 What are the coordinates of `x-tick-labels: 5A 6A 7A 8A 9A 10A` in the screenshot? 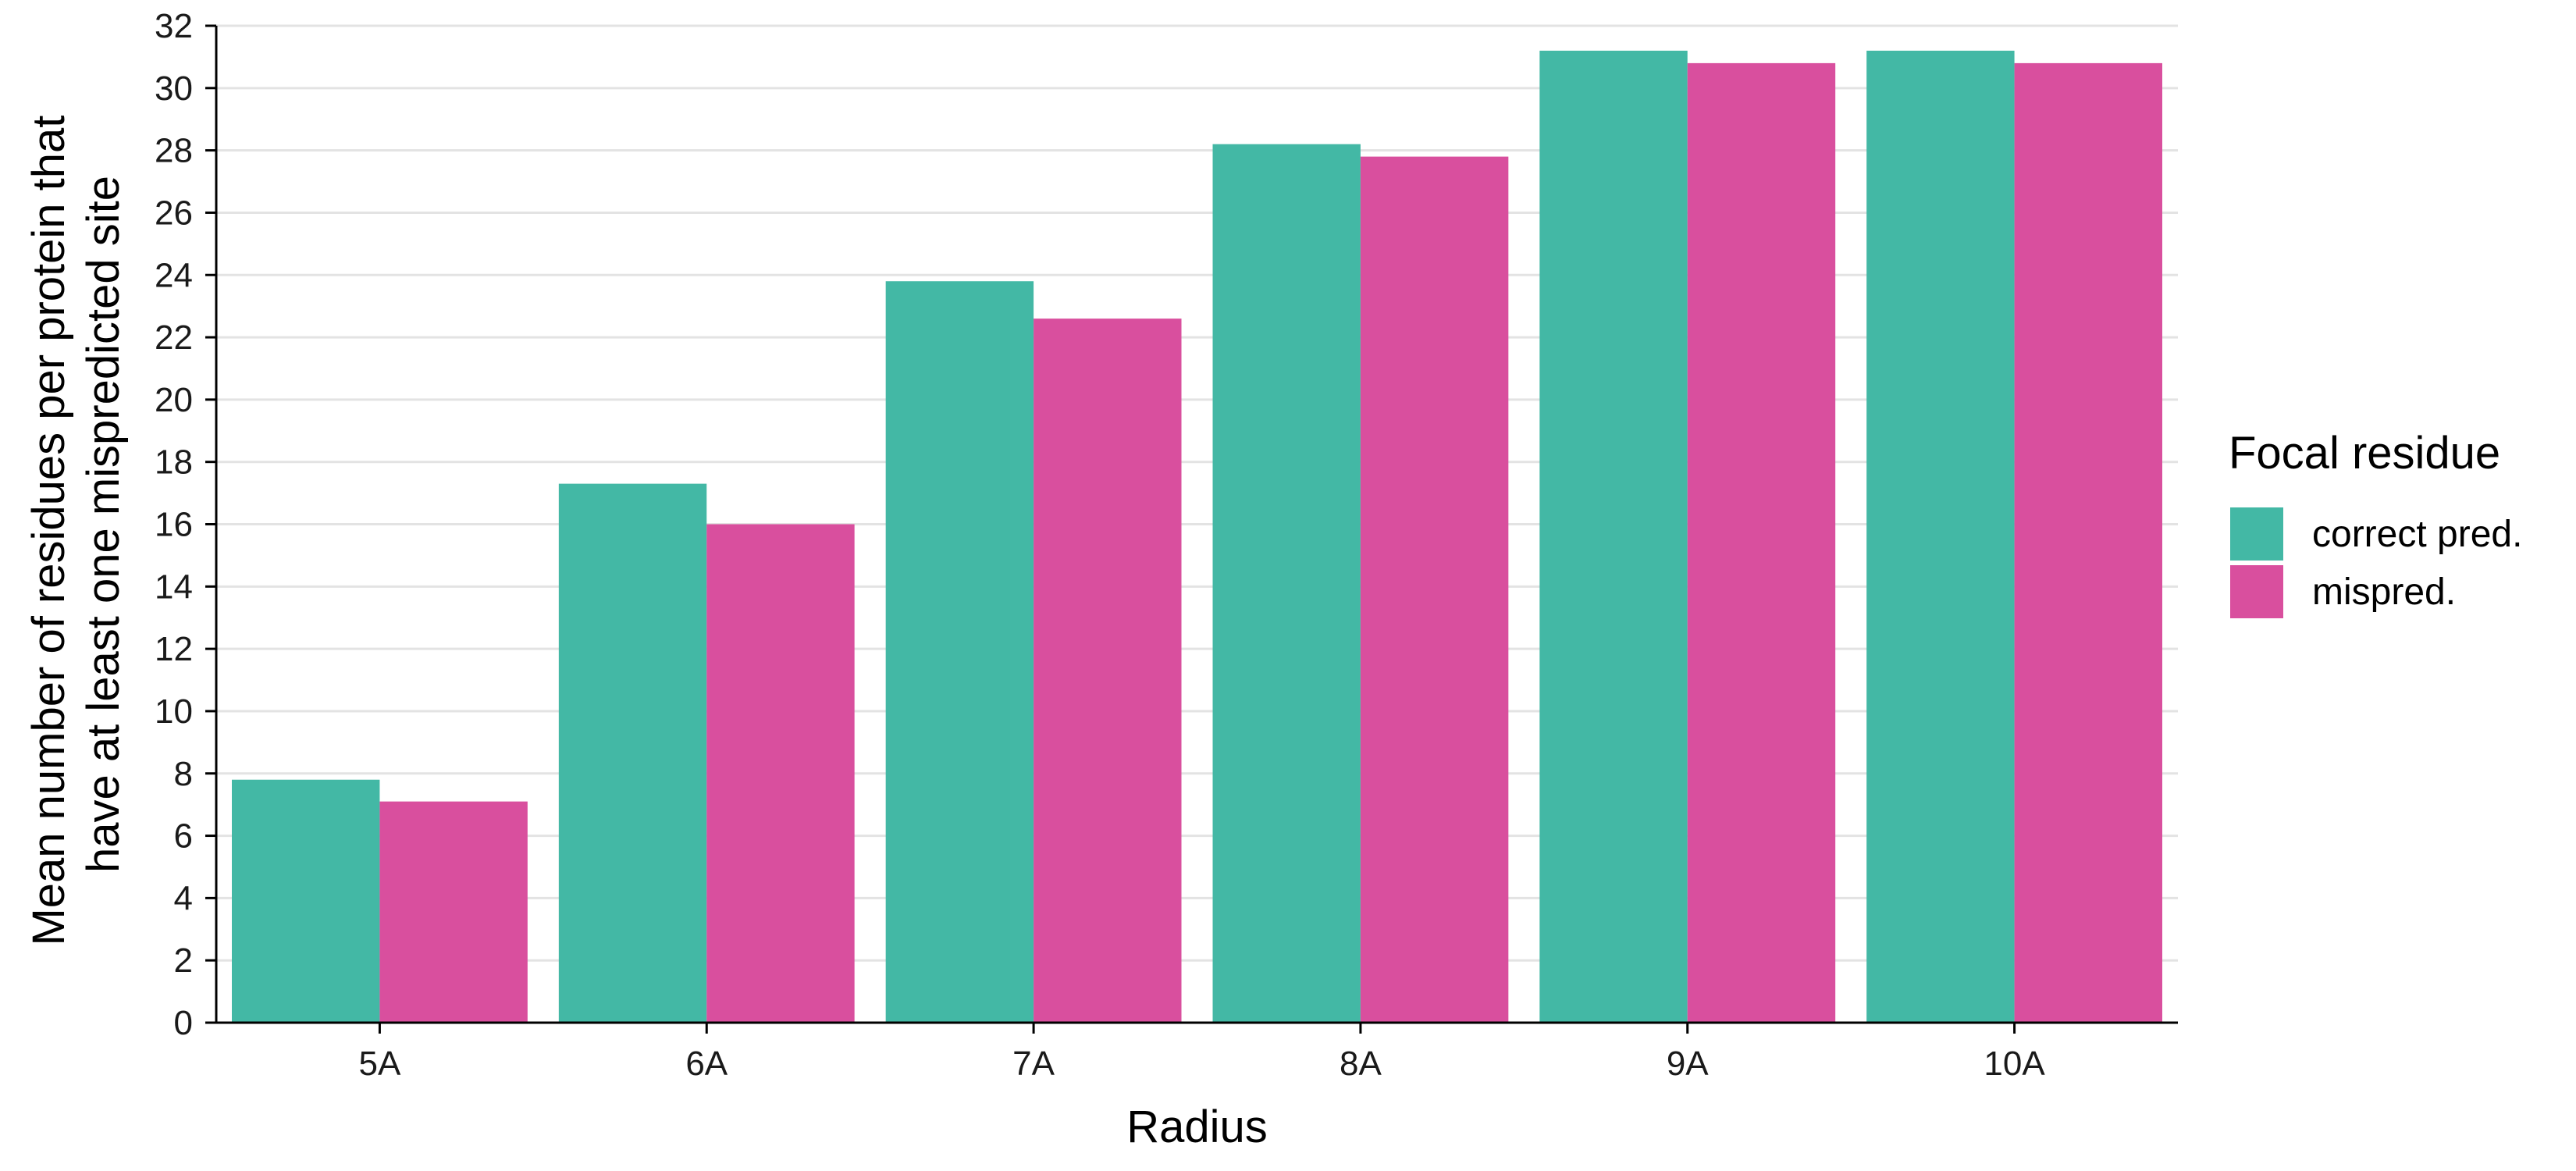 It's located at (1202, 1064).